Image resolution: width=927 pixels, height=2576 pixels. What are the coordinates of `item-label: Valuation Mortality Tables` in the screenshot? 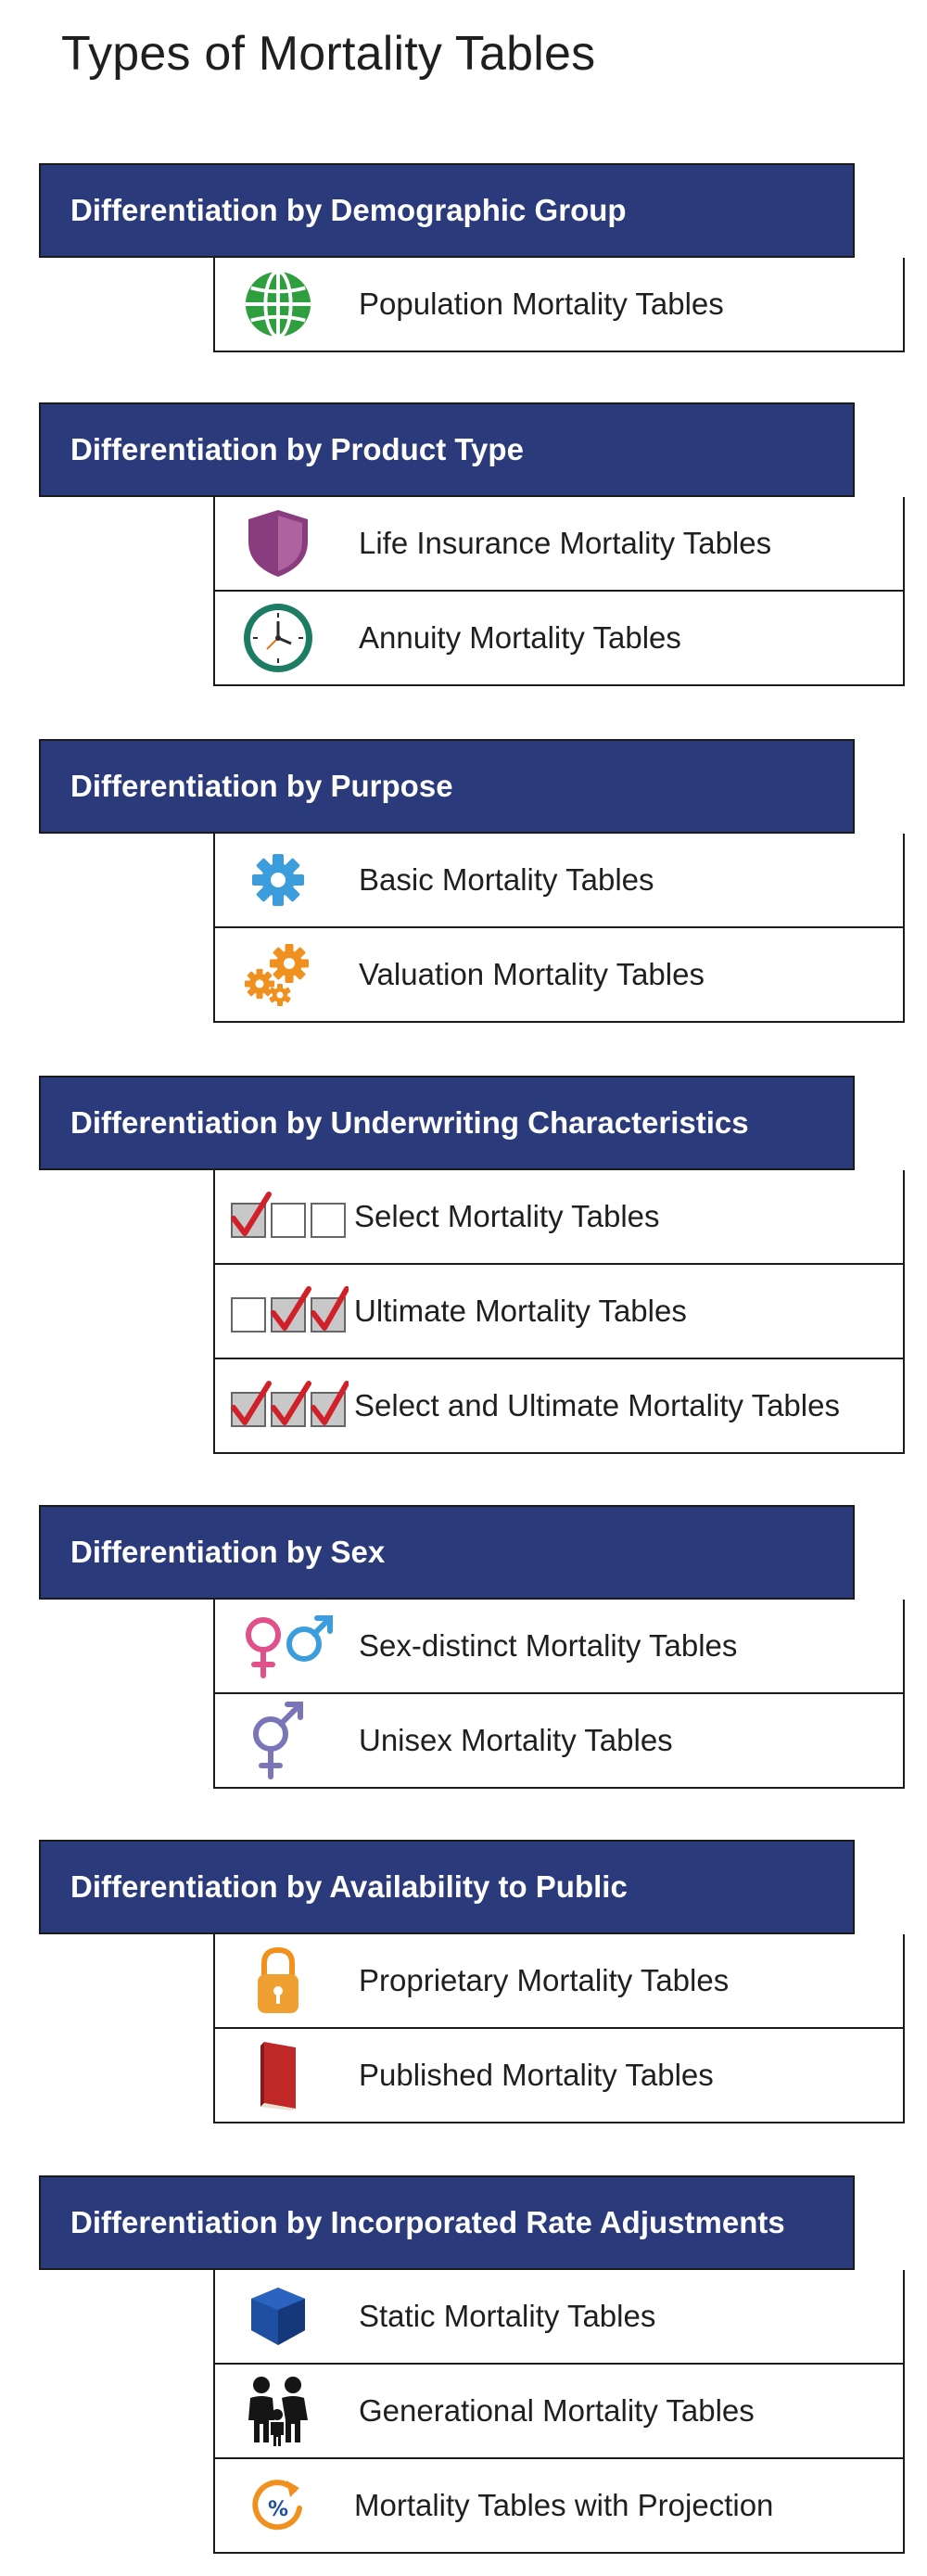 It's located at (532, 974).